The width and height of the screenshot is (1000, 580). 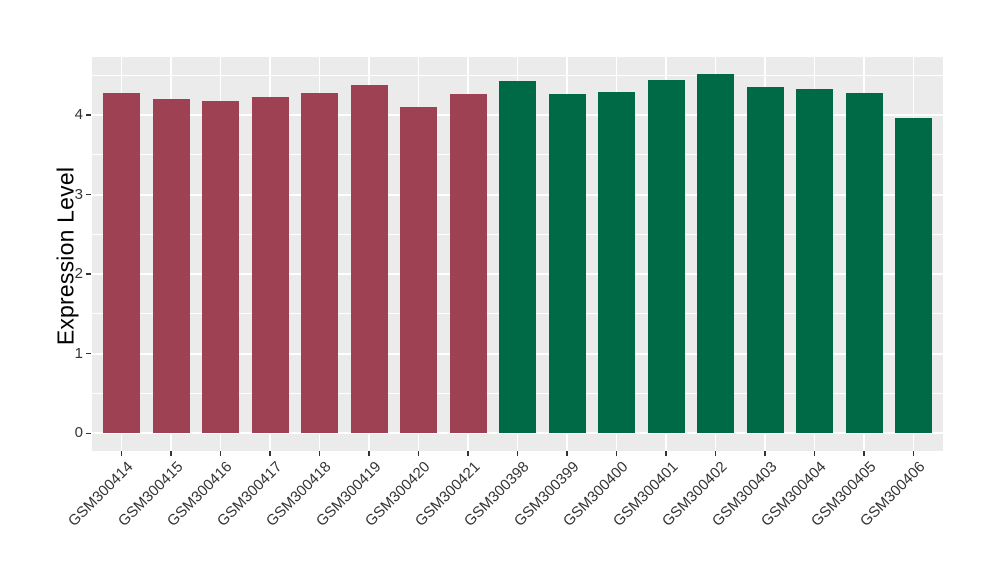 I want to click on bar-GSM300421, so click(x=468, y=264).